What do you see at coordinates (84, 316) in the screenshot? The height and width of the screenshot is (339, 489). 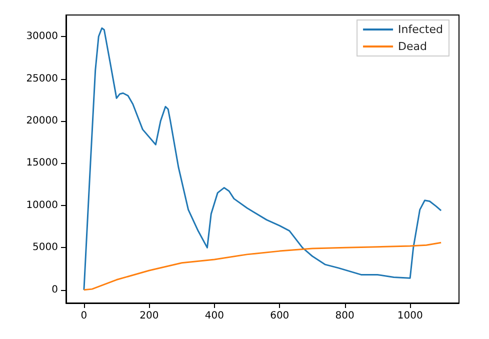 I see `x-tick-label: 0` at bounding box center [84, 316].